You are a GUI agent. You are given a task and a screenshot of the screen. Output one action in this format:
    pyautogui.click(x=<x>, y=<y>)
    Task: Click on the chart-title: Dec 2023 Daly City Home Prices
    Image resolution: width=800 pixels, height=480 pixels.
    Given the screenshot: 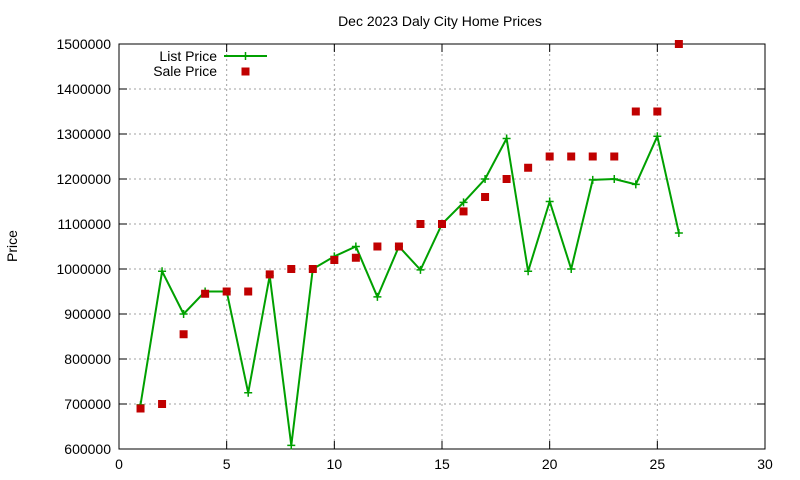 What is the action you would take?
    pyautogui.click(x=440, y=21)
    